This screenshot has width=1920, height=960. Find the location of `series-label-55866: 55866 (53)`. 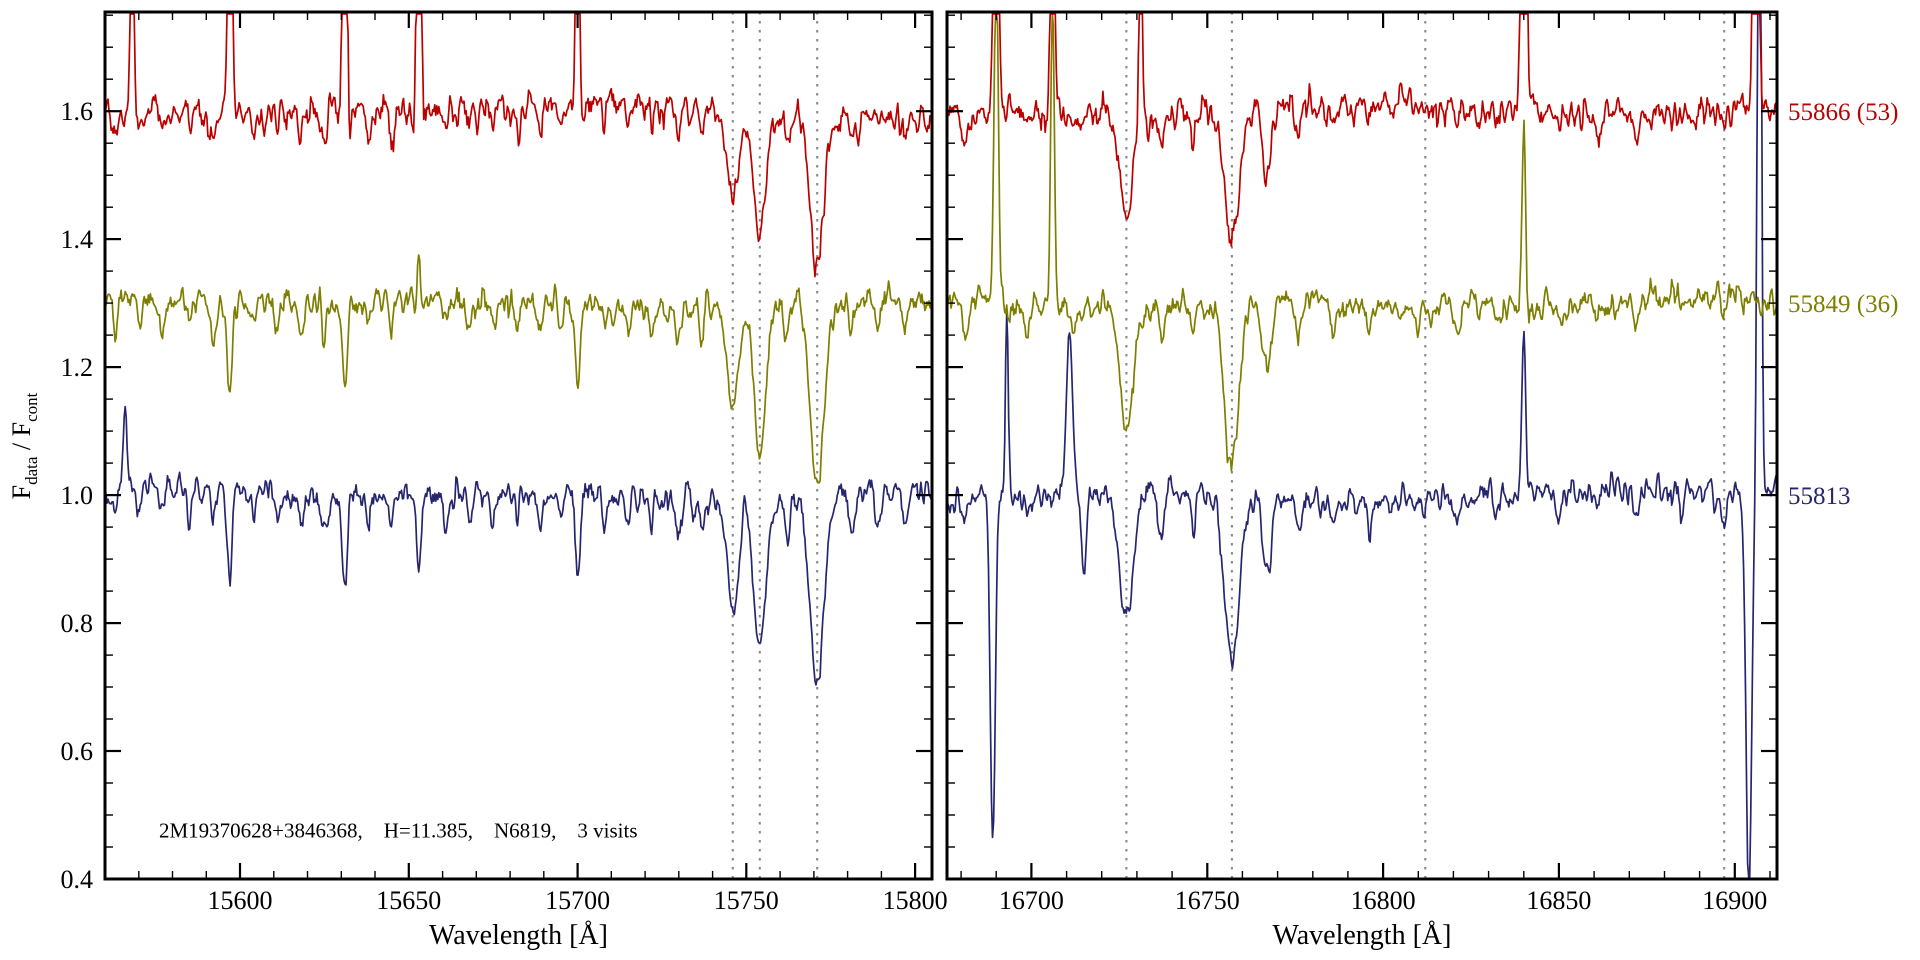

series-label-55866: 55866 (53) is located at coordinates (1843, 112).